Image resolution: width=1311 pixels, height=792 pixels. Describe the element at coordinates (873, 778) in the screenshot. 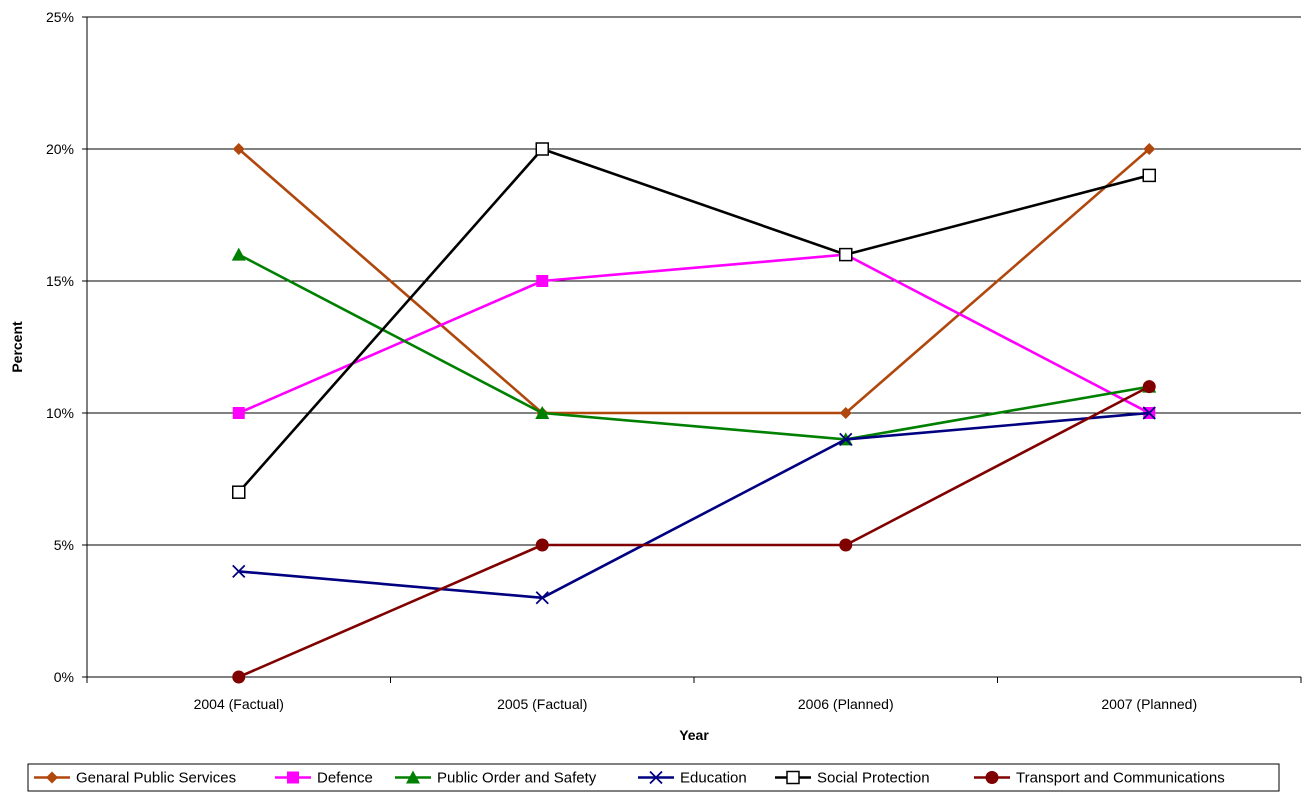

I see `legend-label: Social Protection` at that location.